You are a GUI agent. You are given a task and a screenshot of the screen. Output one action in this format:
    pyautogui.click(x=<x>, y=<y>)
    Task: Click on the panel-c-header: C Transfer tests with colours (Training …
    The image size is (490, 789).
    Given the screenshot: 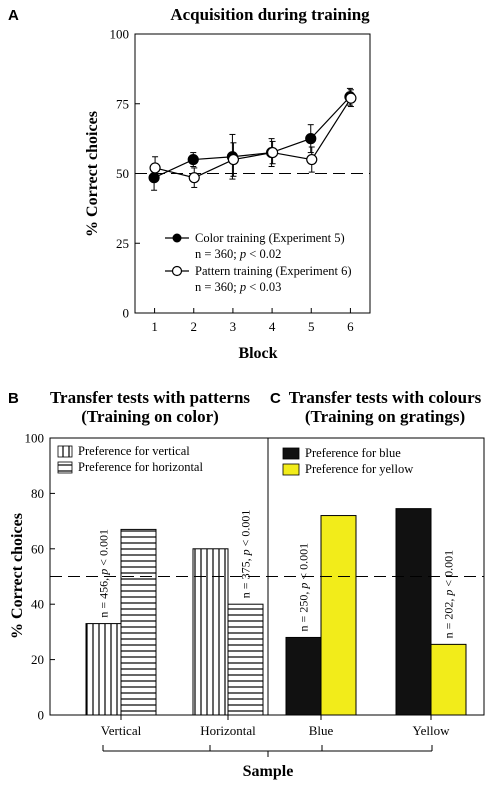 What is the action you would take?
    pyautogui.click(x=376, y=407)
    